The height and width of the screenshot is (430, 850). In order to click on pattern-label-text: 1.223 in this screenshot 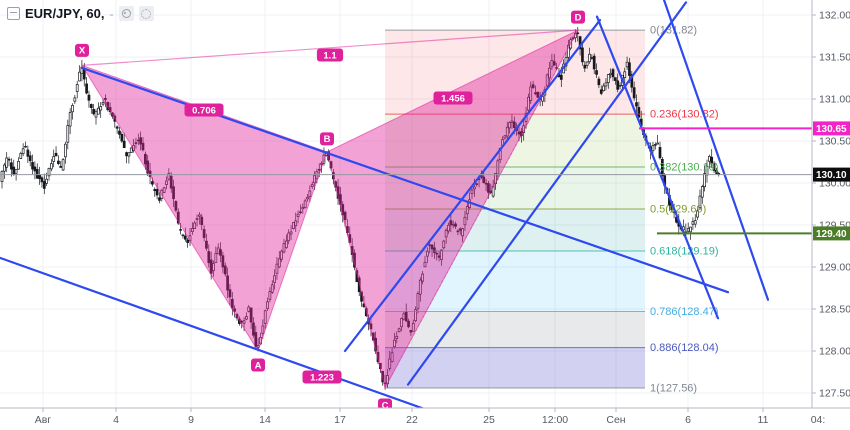, I will do `click(322, 377)`.